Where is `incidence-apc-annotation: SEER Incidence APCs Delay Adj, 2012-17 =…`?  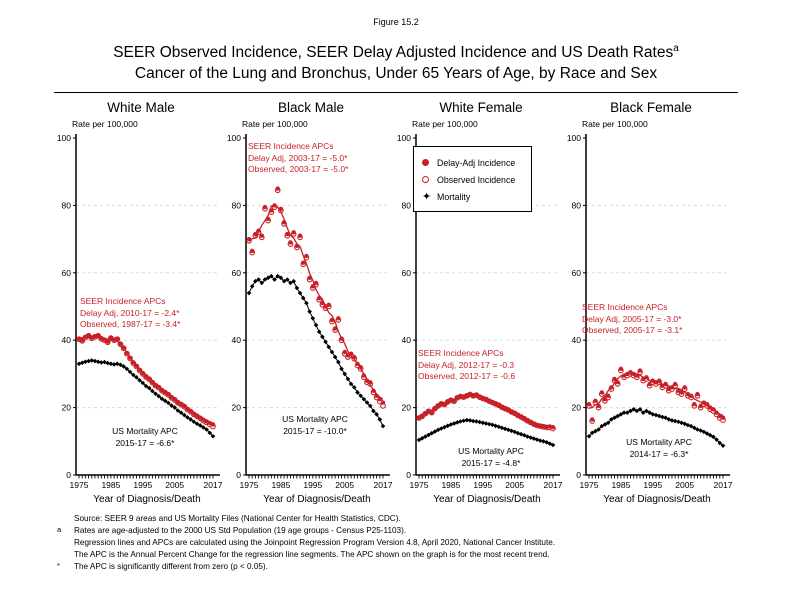
incidence-apc-annotation: SEER Incidence APCs Delay Adj, 2012-17 =… is located at coordinates (467, 365).